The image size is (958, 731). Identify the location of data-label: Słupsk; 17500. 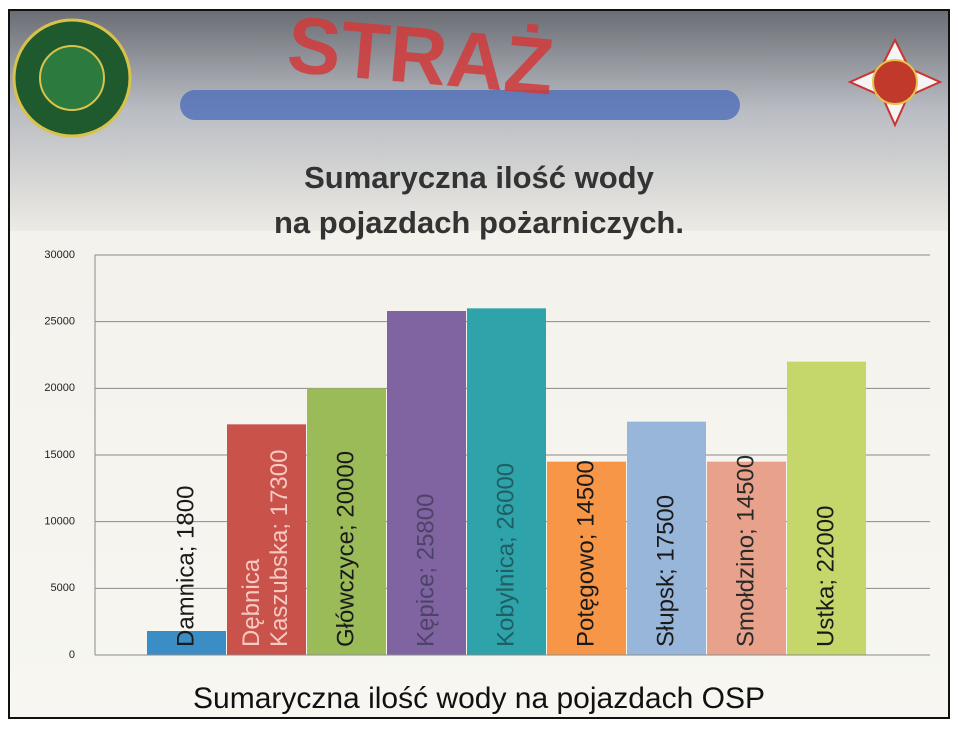
(665, 571).